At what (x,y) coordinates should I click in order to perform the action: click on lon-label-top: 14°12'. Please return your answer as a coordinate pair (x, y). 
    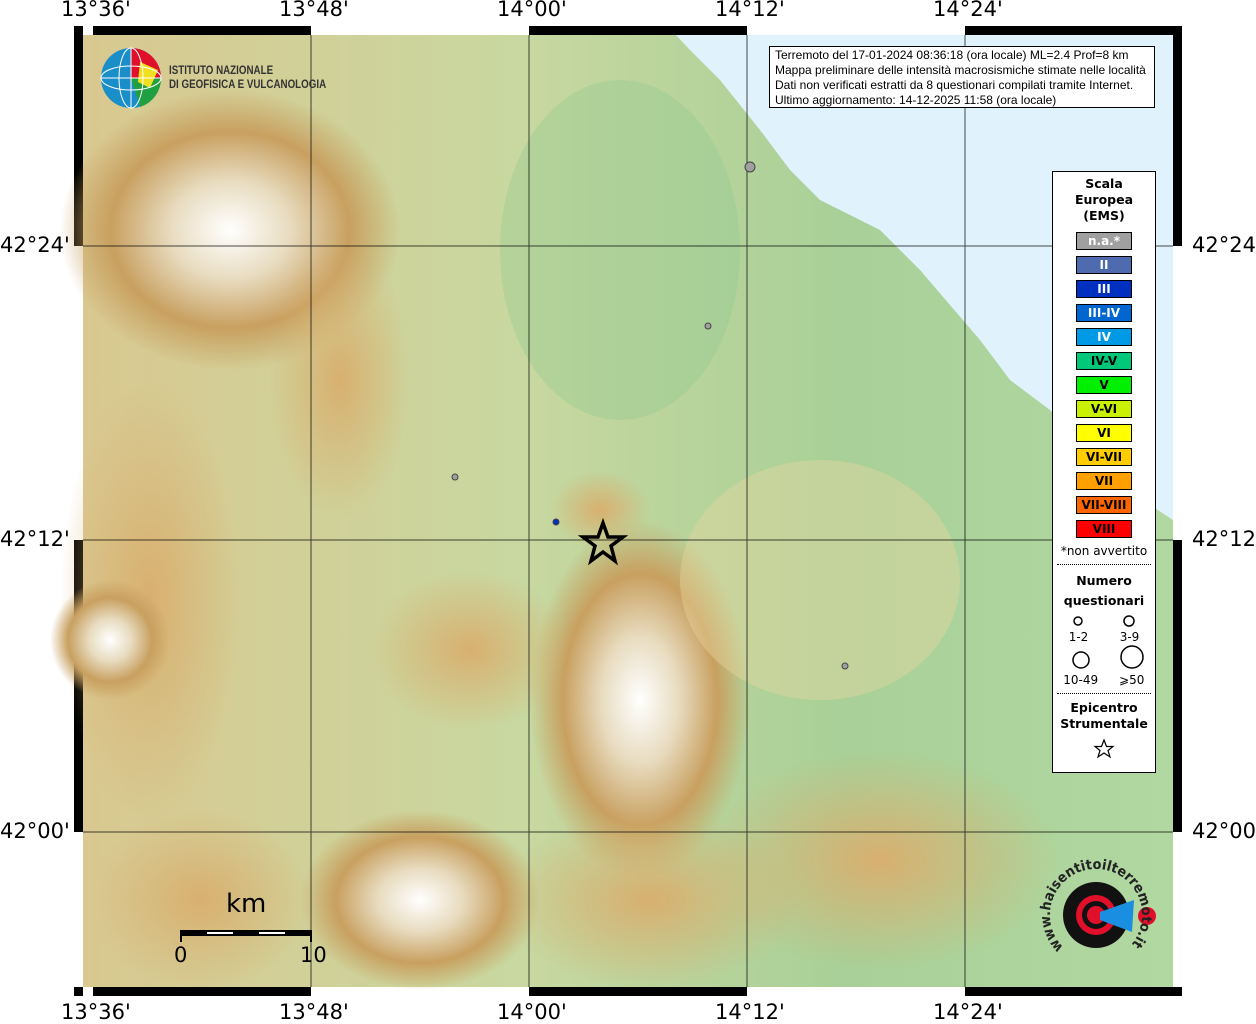
    Looking at the image, I should click on (750, 10).